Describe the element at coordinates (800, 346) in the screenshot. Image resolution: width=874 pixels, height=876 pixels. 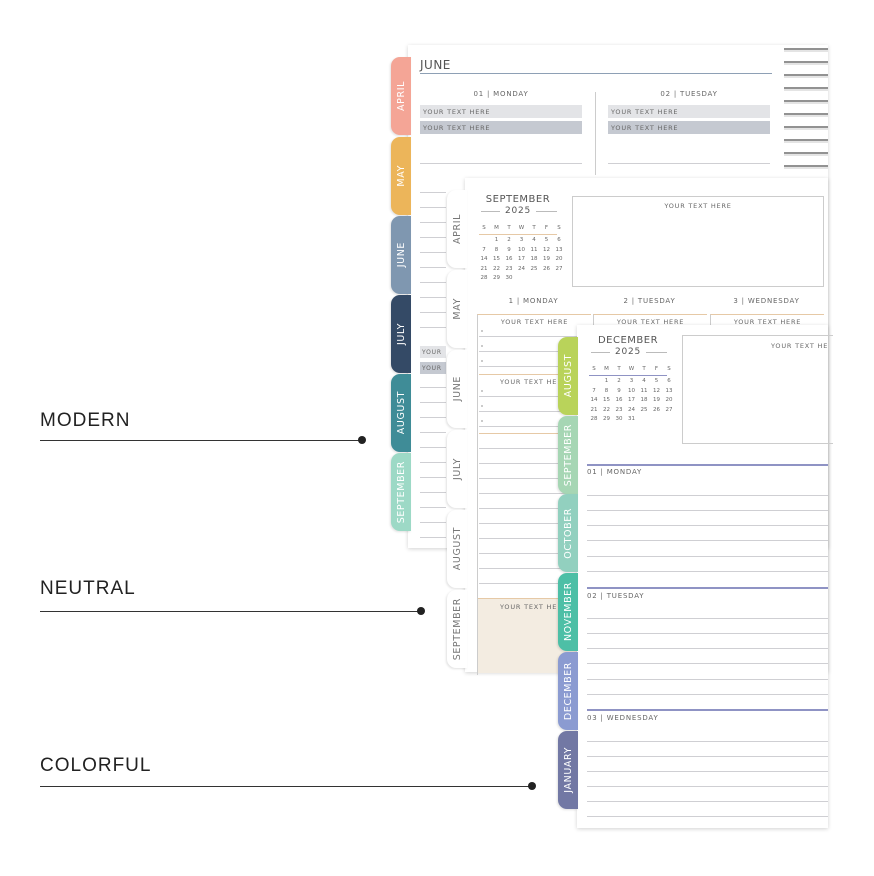
I see `notes-box-label: YOUR TEXT HE` at that location.